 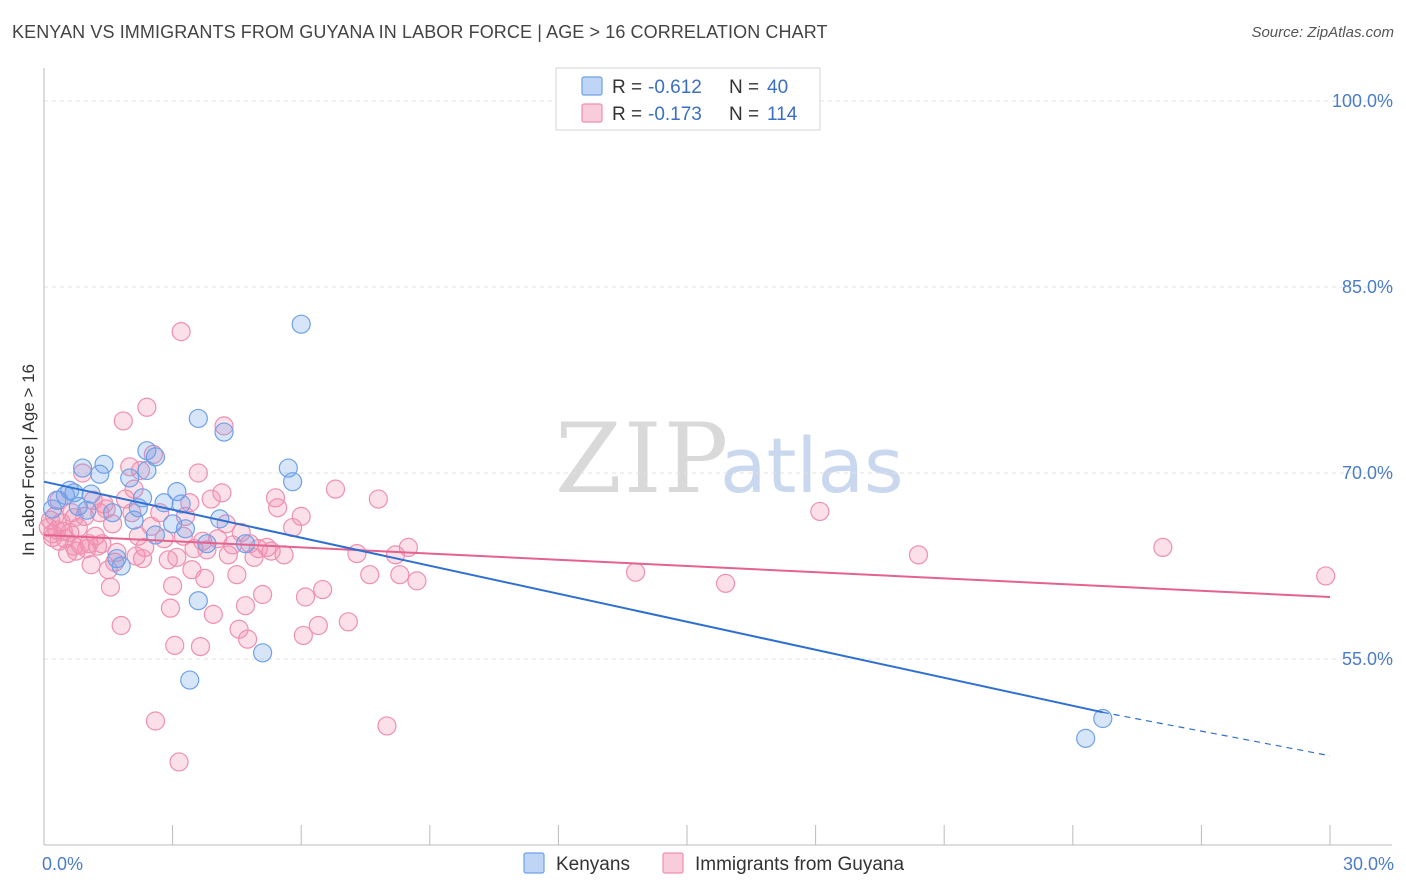 What do you see at coordinates (777, 87) in the screenshot?
I see `legend-n-value-kenyans: 40` at bounding box center [777, 87].